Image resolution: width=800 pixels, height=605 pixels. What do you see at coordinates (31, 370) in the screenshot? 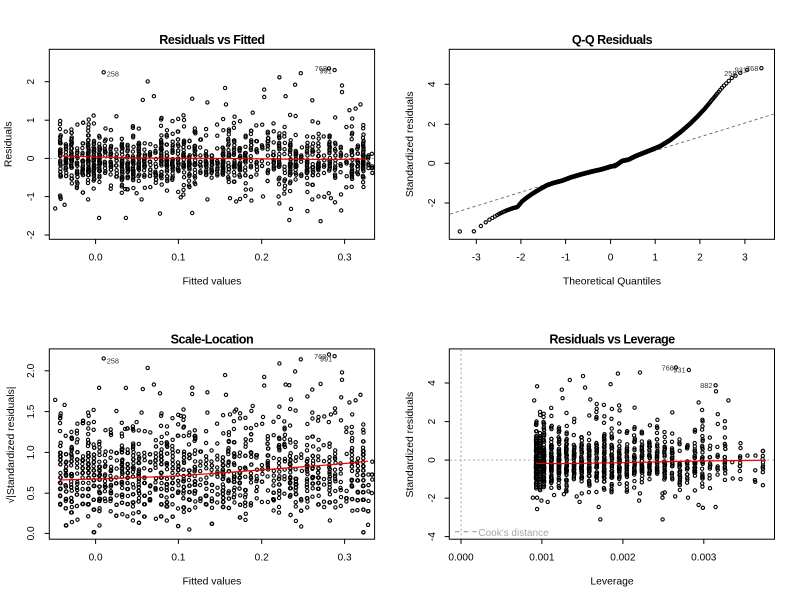
I see `svg-text: 2.0` at bounding box center [31, 370].